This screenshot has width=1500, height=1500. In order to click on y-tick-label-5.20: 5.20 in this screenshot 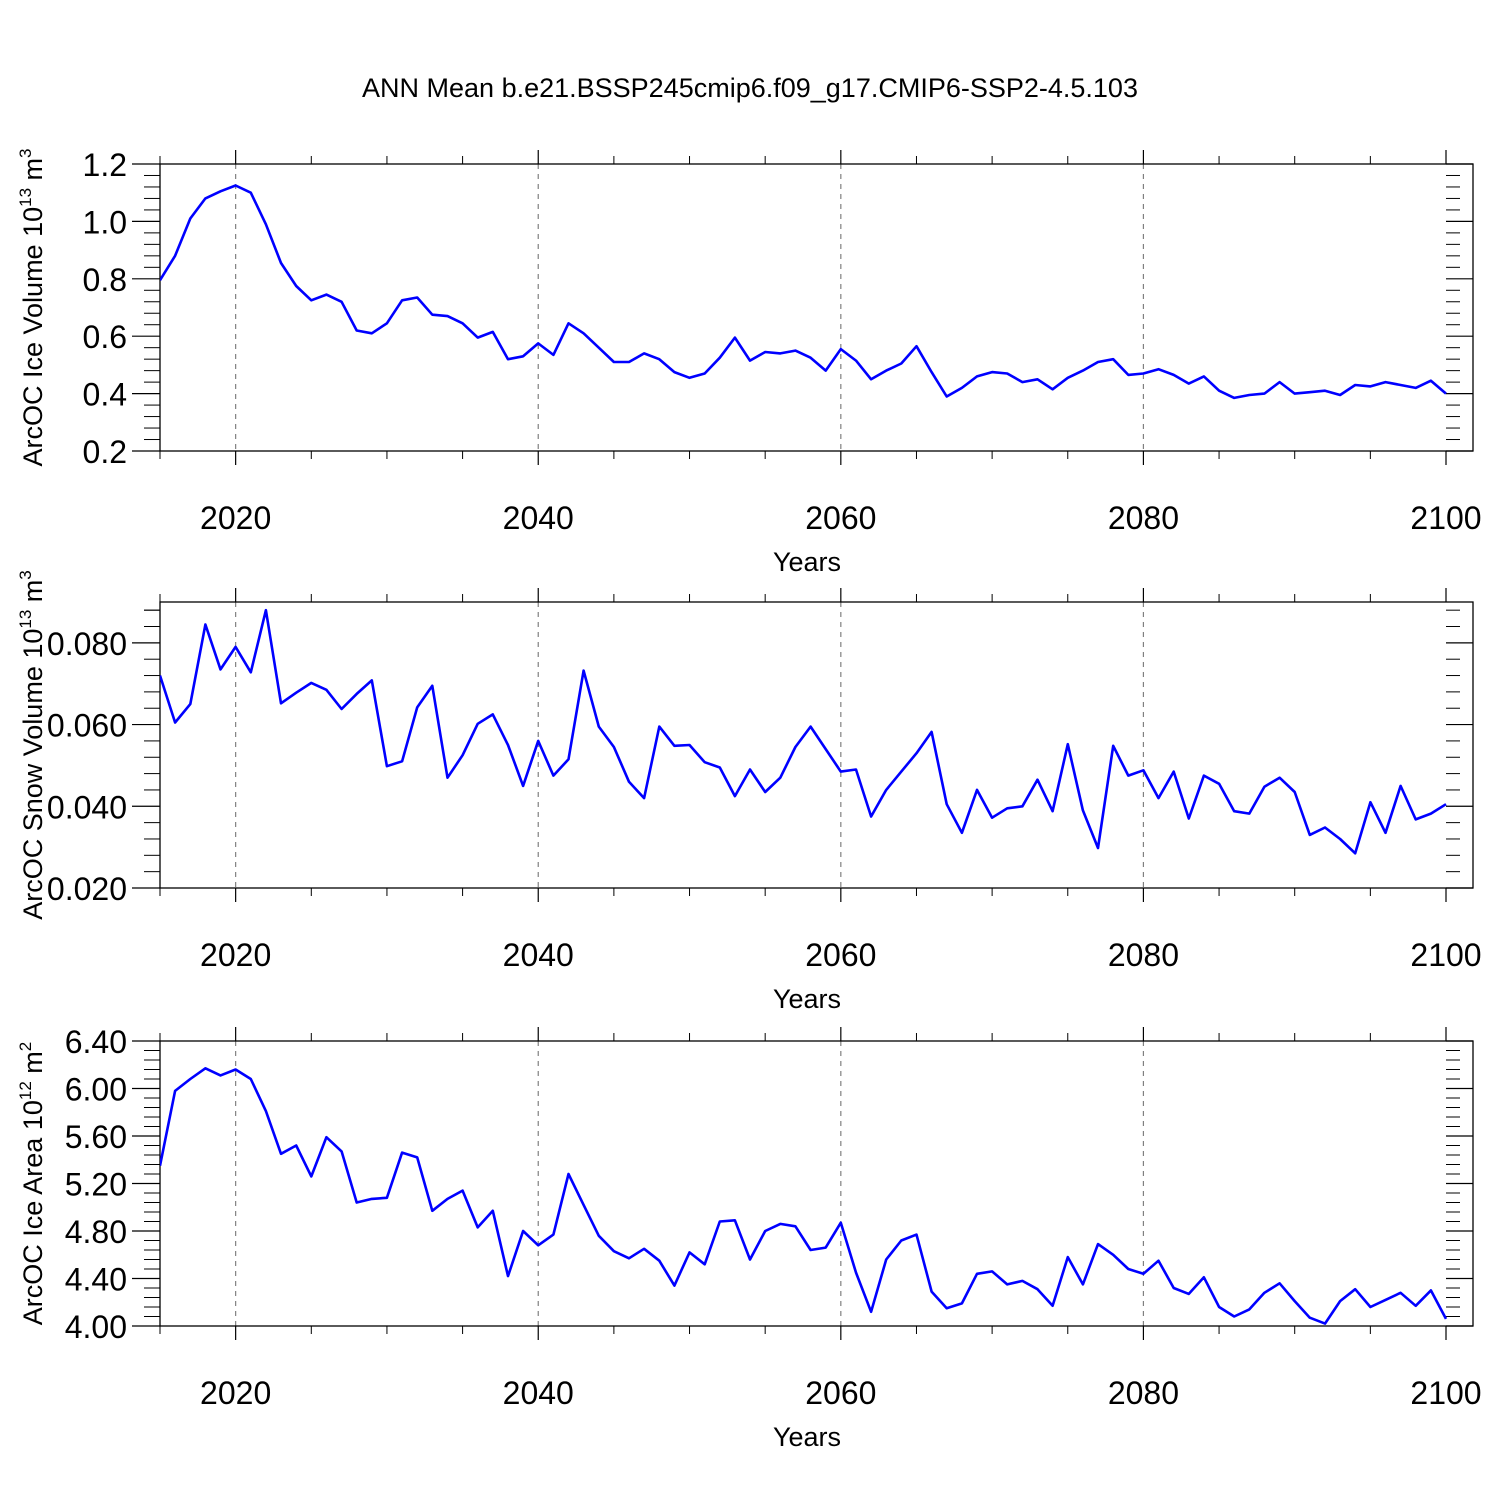, I will do `click(96, 1185)`.